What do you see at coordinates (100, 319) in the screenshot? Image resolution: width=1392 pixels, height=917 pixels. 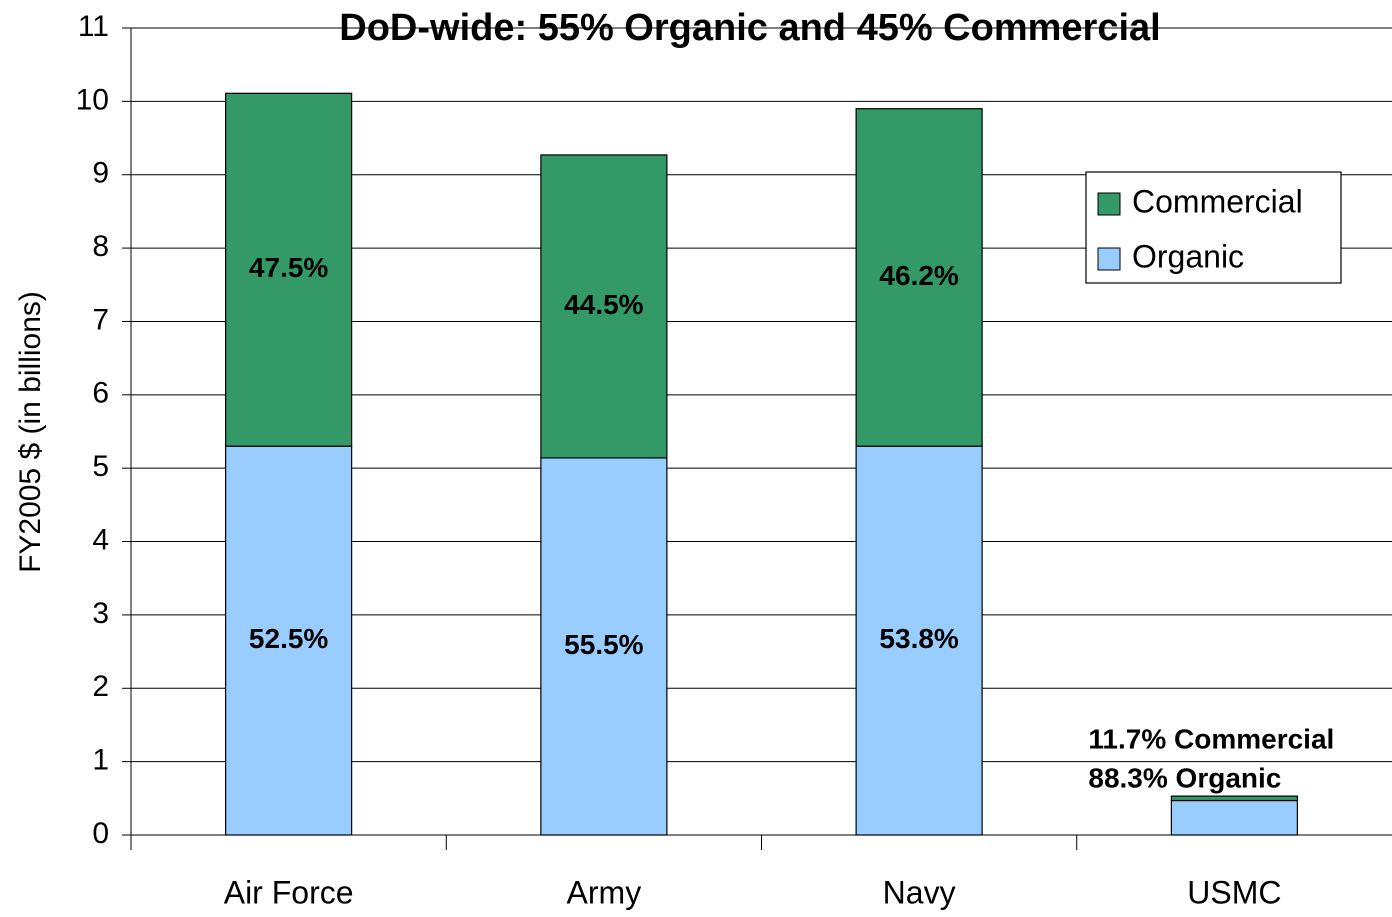 I see `y-tick-label: 7` at bounding box center [100, 319].